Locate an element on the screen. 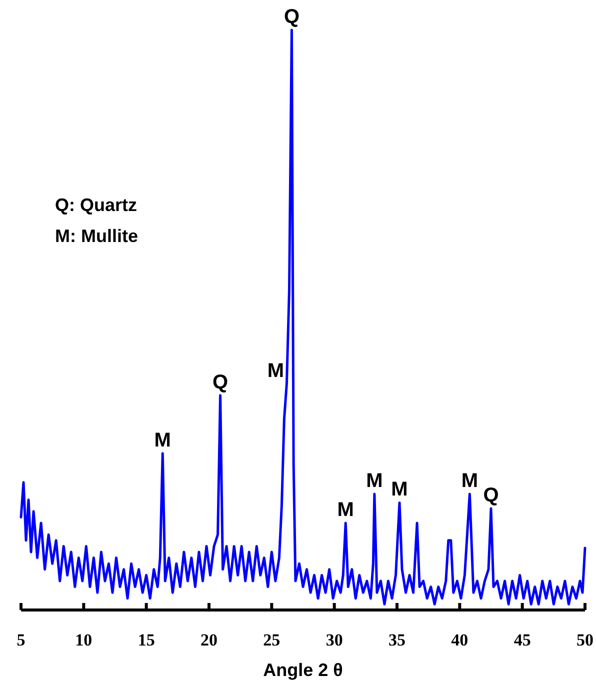 This screenshot has width=596, height=687. x-tick-label: 5 is located at coordinates (21, 640).